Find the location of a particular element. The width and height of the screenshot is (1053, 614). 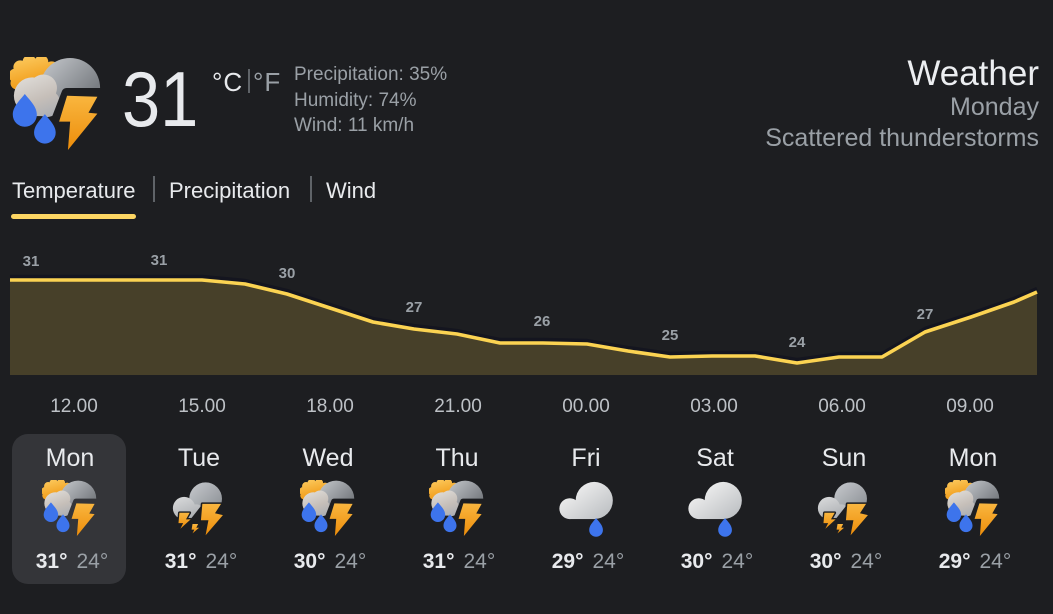

svg-text: 09.00 is located at coordinates (970, 406).